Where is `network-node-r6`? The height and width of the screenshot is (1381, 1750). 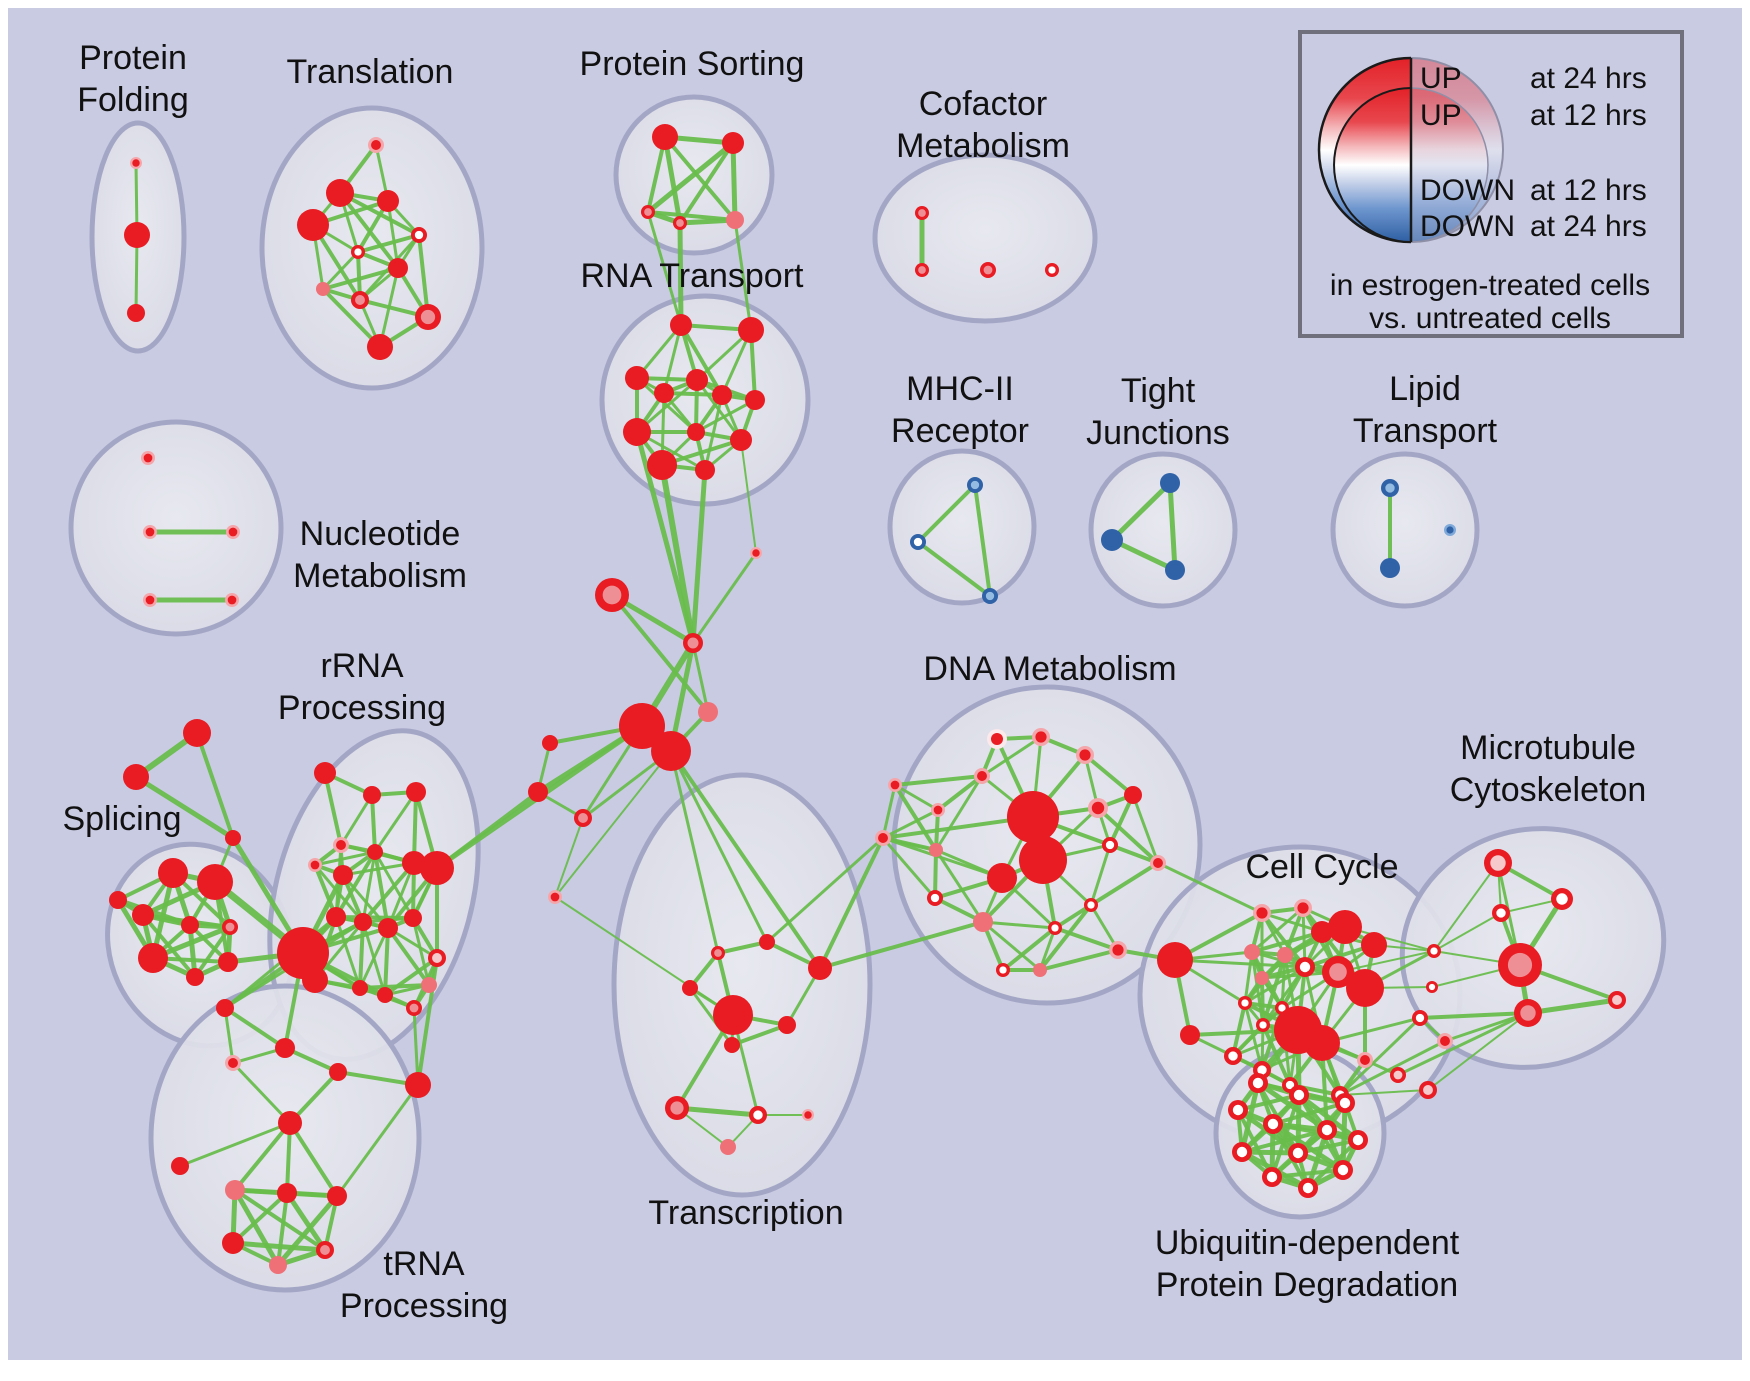 network-node-r6 is located at coordinates (343, 875).